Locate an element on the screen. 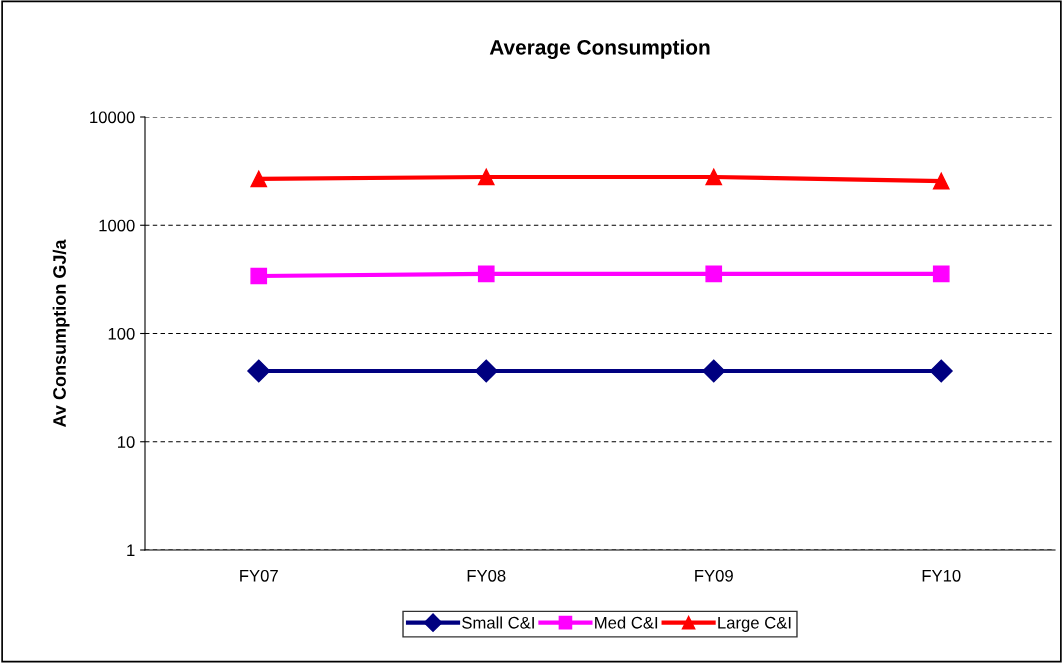 The height and width of the screenshot is (663, 1063). y-tick-label: 1000 is located at coordinates (117, 225).